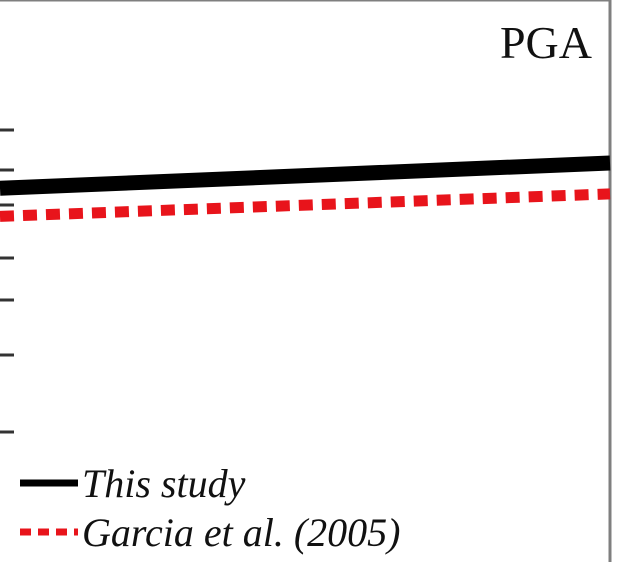 The height and width of the screenshot is (562, 618). Describe the element at coordinates (7, 281) in the screenshot. I see `y-axis-ticks` at that location.